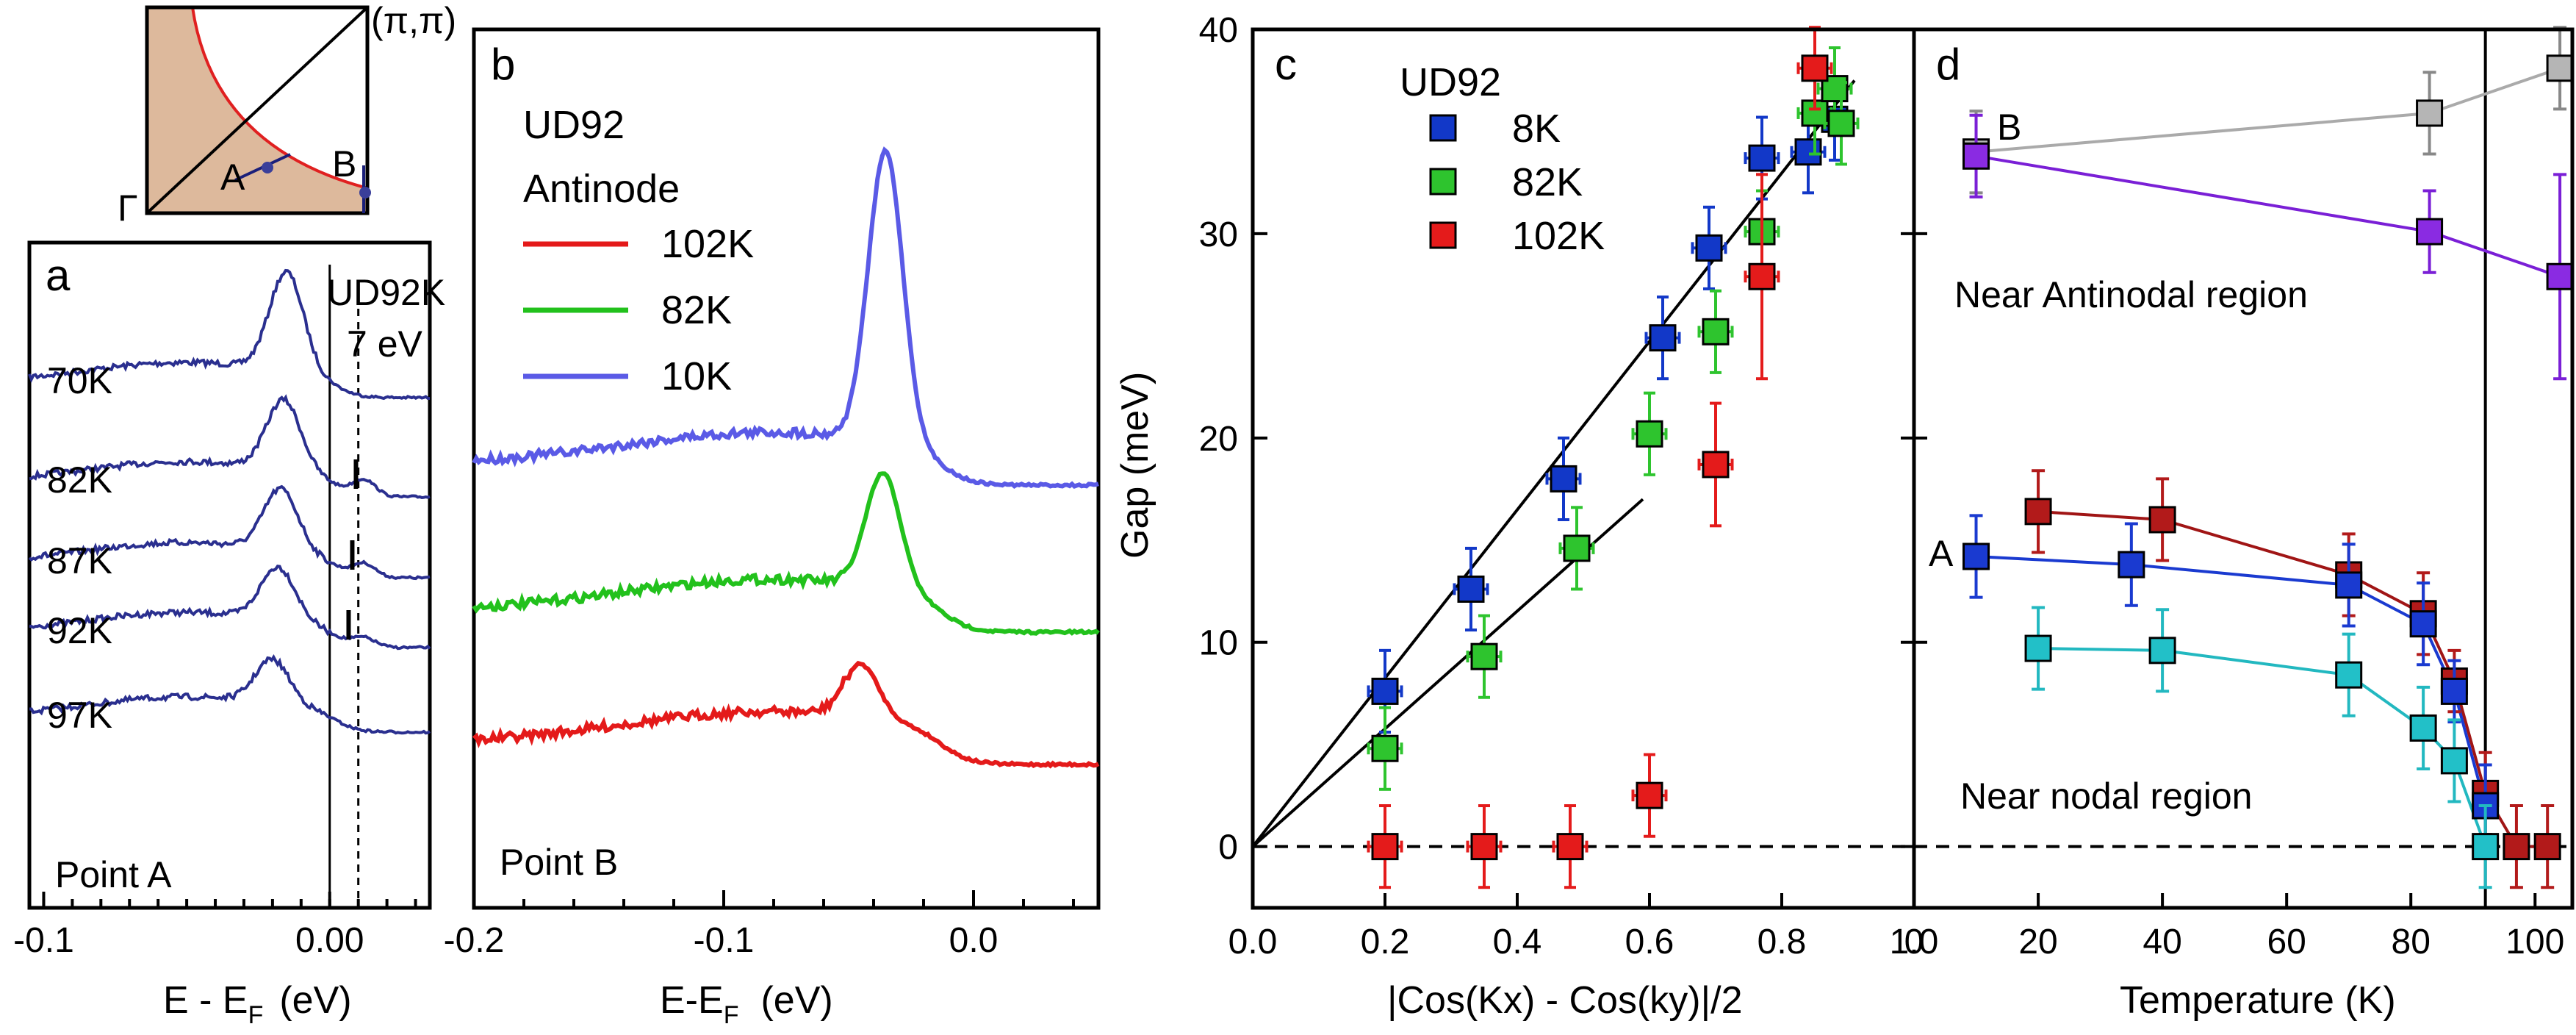 The height and width of the screenshot is (1035, 2576). What do you see at coordinates (386, 292) in the screenshot?
I see `panel-a-title-line1: UD92K` at bounding box center [386, 292].